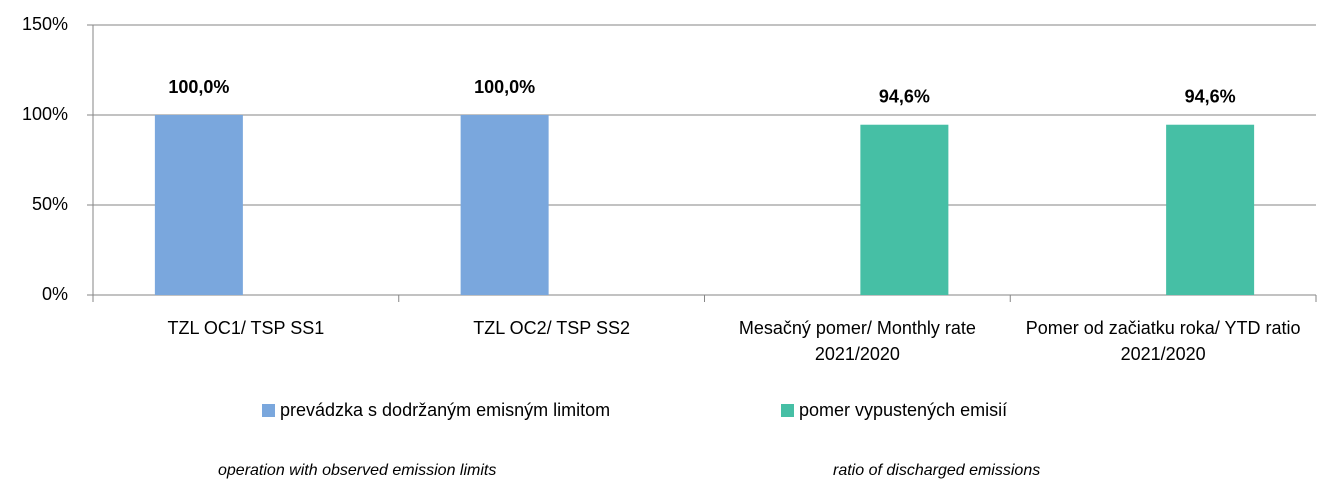 The image size is (1317, 483). Describe the element at coordinates (903, 410) in the screenshot. I see `legend-label: pomer vypustených emisií` at that location.